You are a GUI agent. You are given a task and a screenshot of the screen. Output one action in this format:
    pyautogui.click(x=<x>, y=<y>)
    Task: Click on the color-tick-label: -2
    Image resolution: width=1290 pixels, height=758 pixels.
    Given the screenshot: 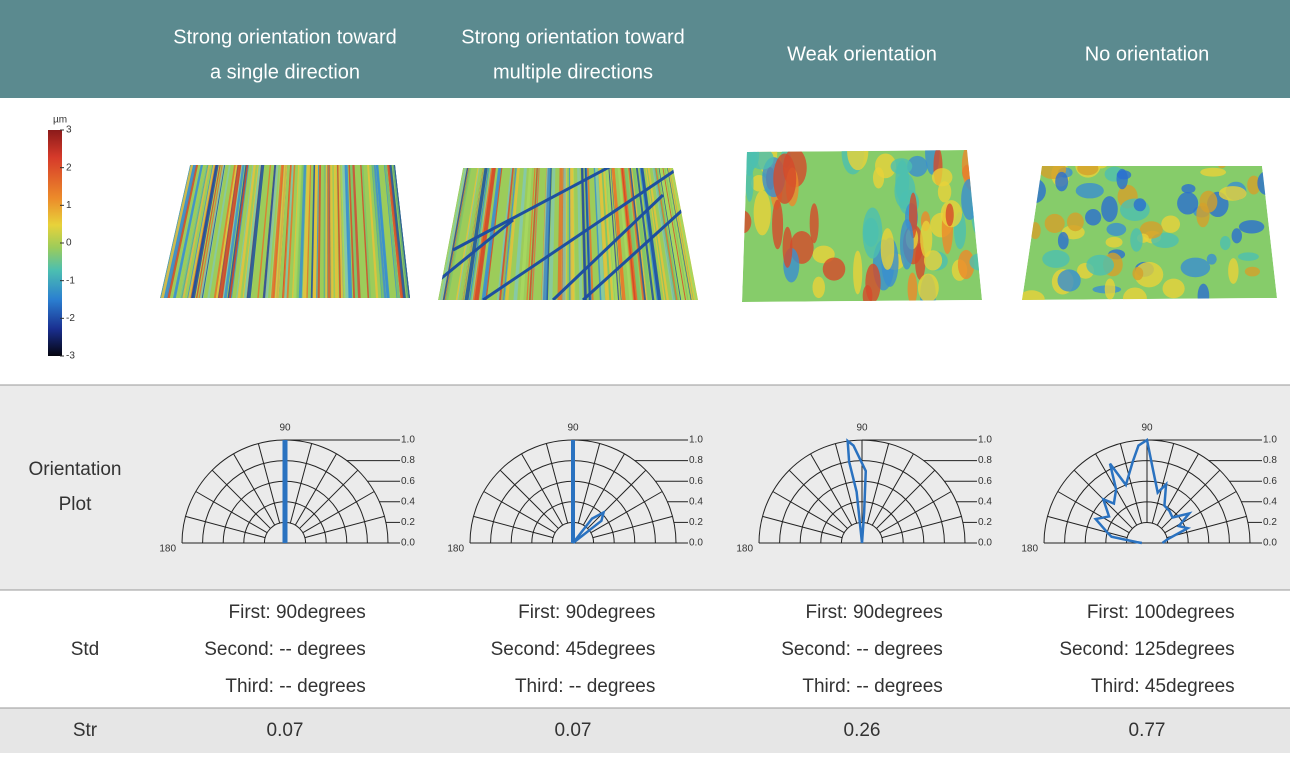 What is the action you would take?
    pyautogui.click(x=70, y=318)
    